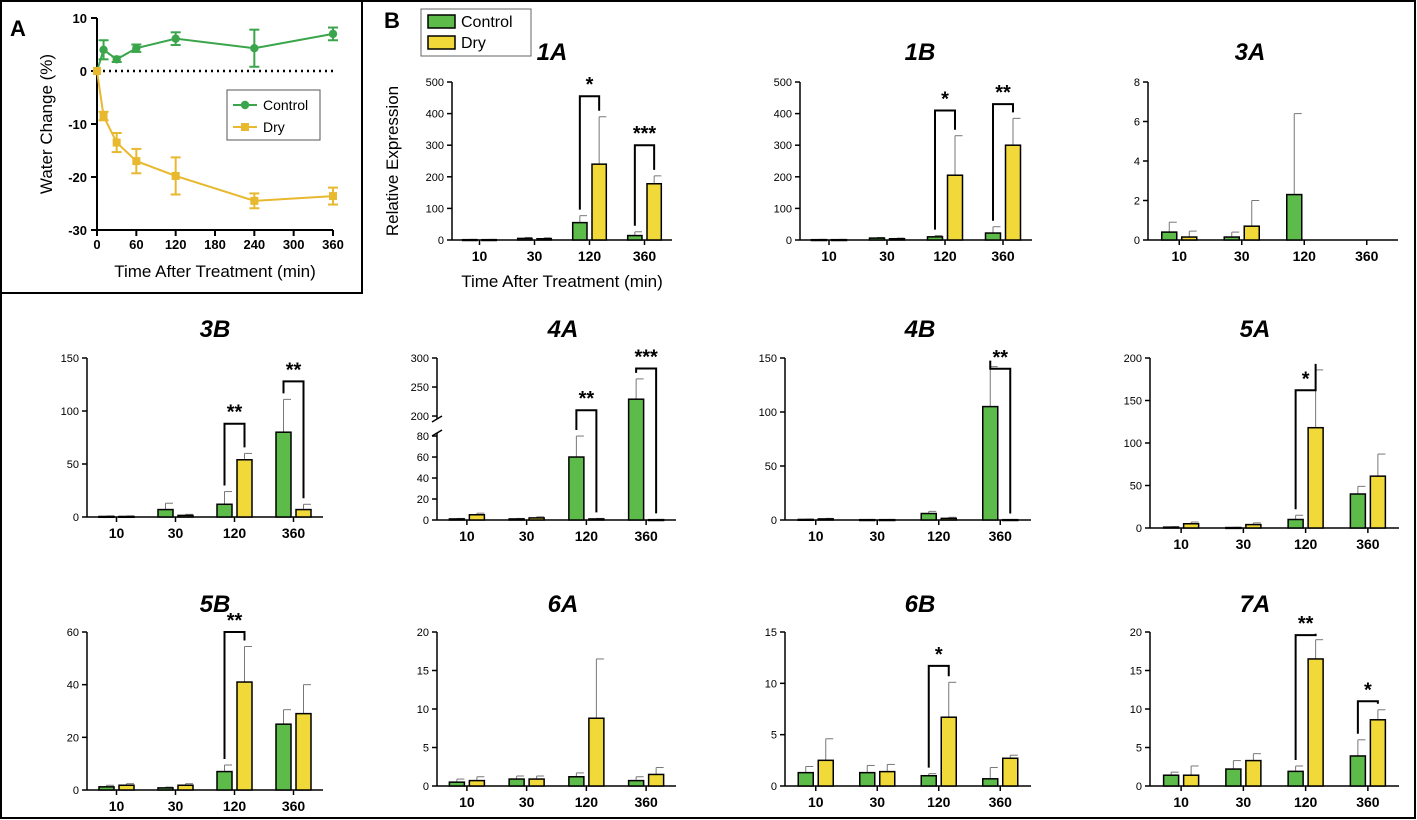  What do you see at coordinates (18, 28) in the screenshot?
I see `panel-a-label: A` at bounding box center [18, 28].